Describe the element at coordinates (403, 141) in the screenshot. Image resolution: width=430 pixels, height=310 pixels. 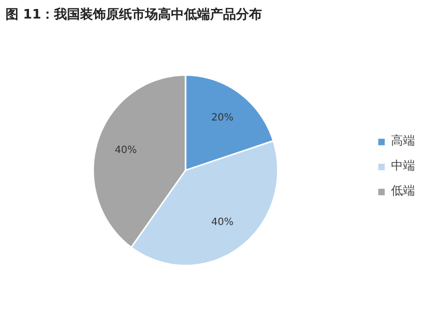
I see `legend-label: 高端` at that location.